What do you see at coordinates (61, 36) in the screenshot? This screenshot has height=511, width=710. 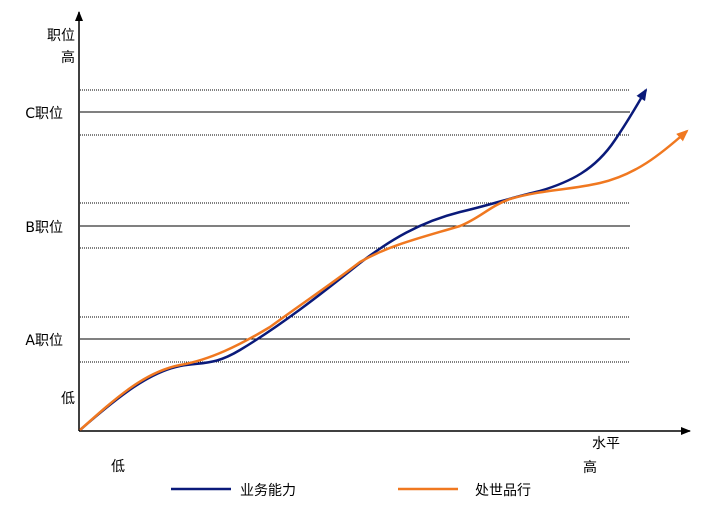 I see `y-axis-title-line1: 职位` at bounding box center [61, 36].